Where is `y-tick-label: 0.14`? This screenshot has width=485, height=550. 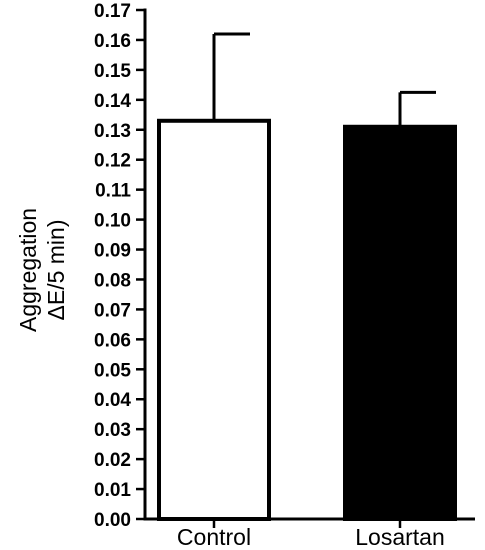
y-tick-label: 0.14 is located at coordinates (112, 101).